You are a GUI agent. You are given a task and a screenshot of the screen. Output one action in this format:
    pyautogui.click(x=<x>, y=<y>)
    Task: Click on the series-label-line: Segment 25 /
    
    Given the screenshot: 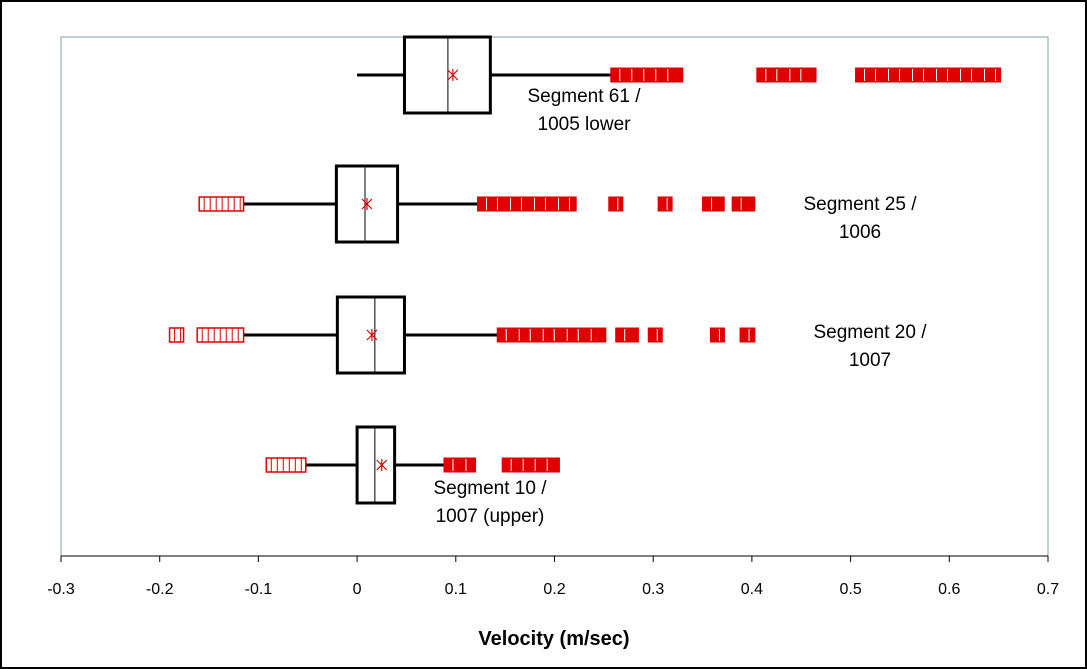 What is the action you would take?
    pyautogui.click(x=860, y=204)
    